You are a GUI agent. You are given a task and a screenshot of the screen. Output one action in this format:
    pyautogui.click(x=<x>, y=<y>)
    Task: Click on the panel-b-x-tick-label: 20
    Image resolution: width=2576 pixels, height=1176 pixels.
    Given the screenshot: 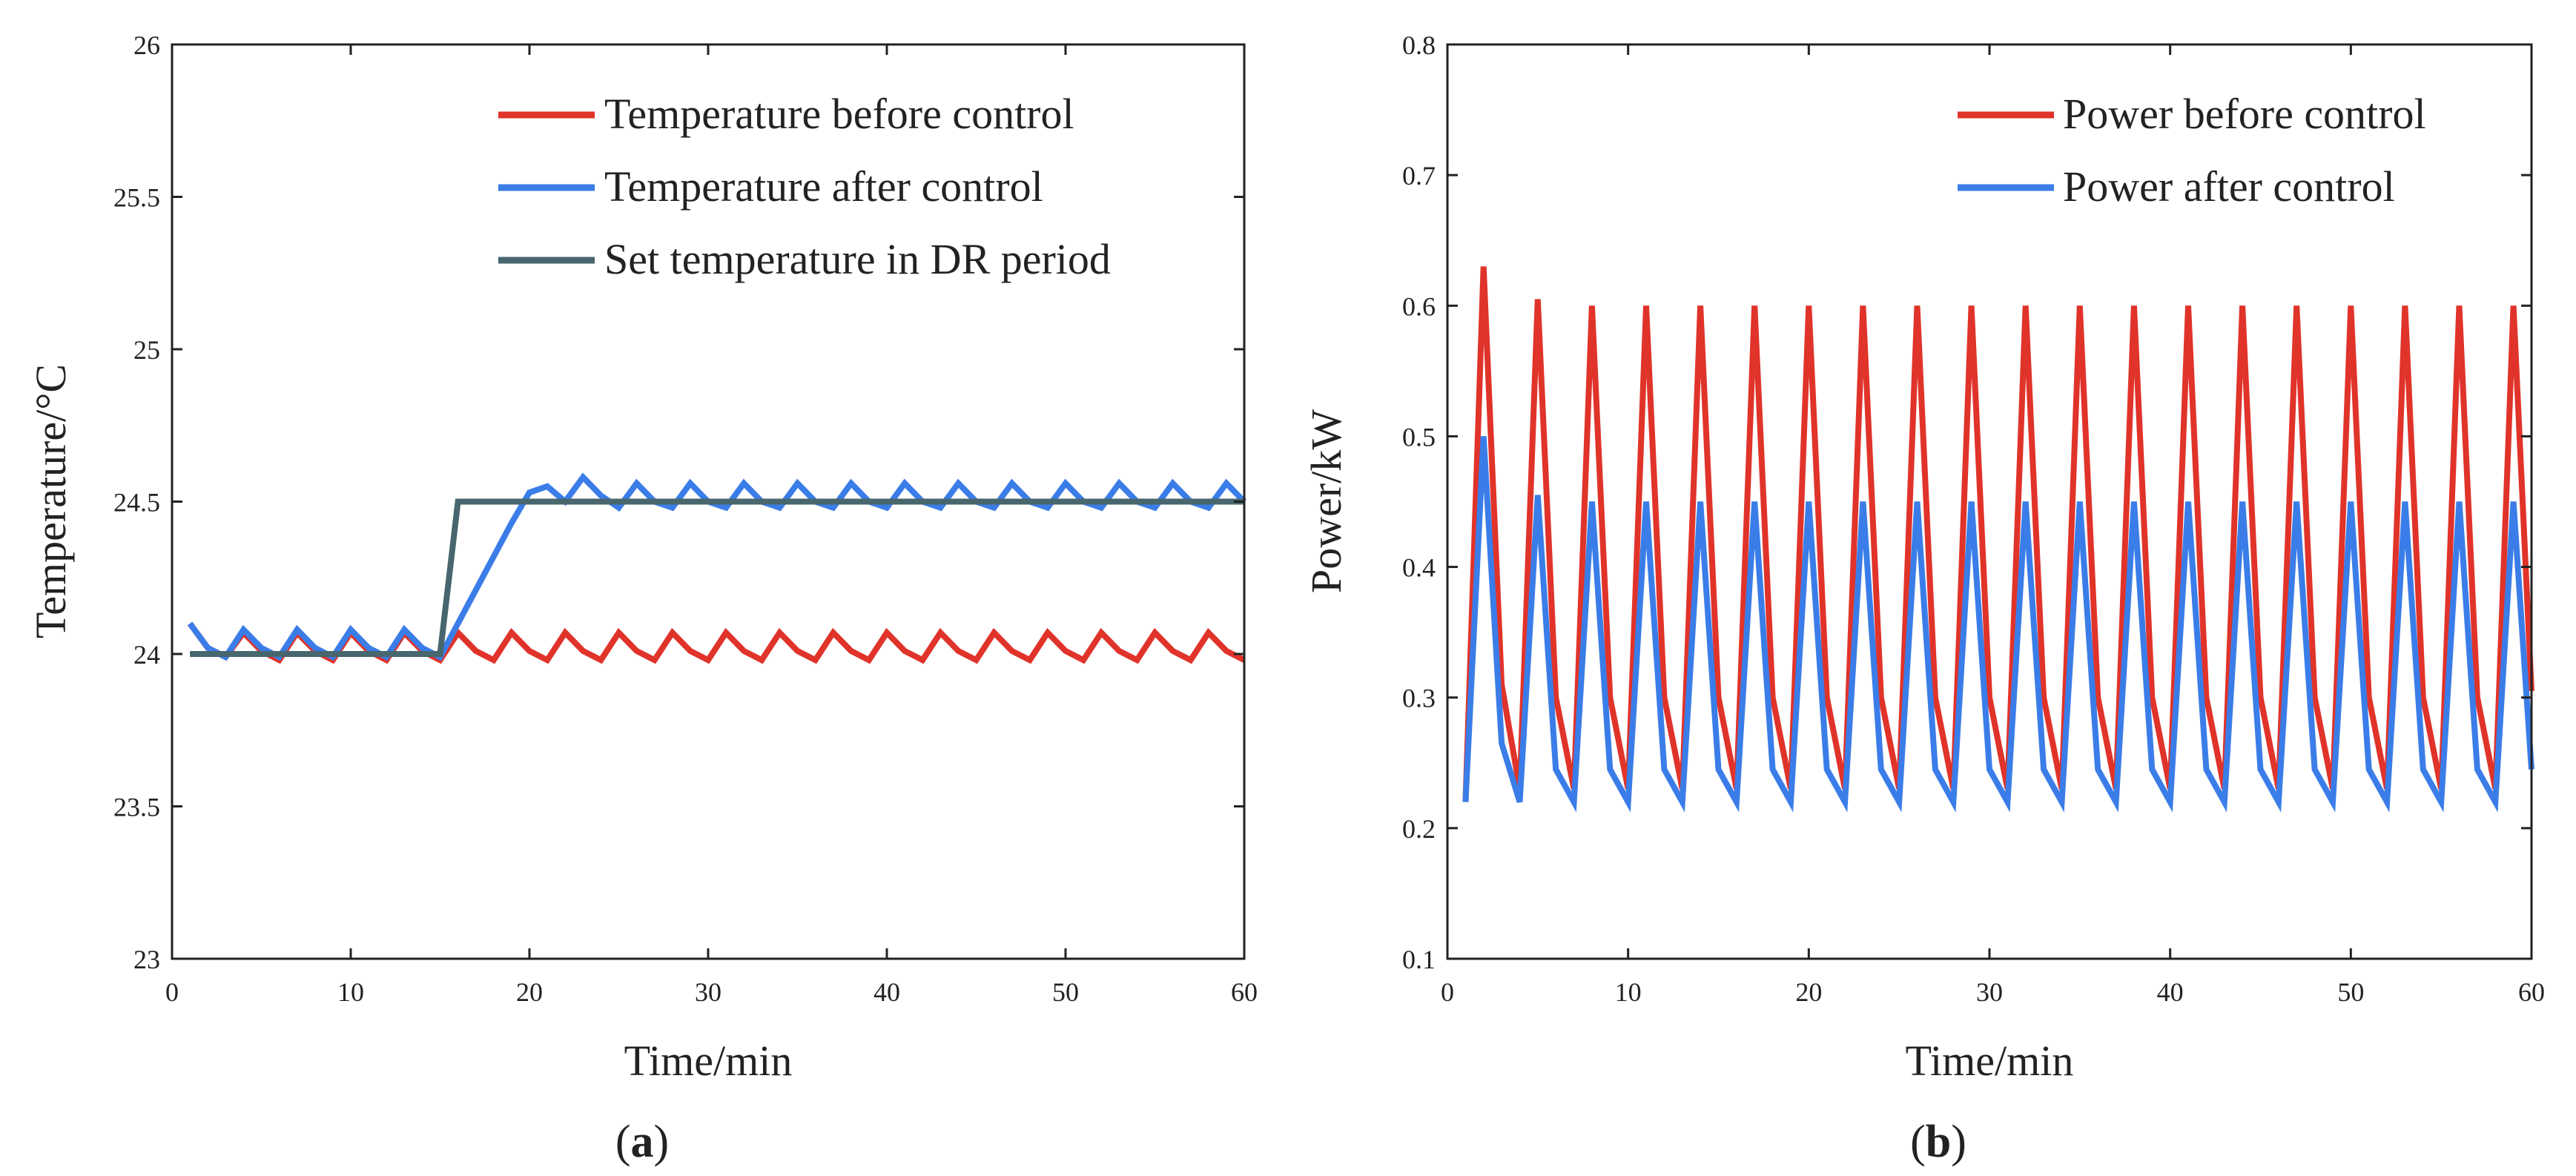 What is the action you would take?
    pyautogui.click(x=1808, y=992)
    